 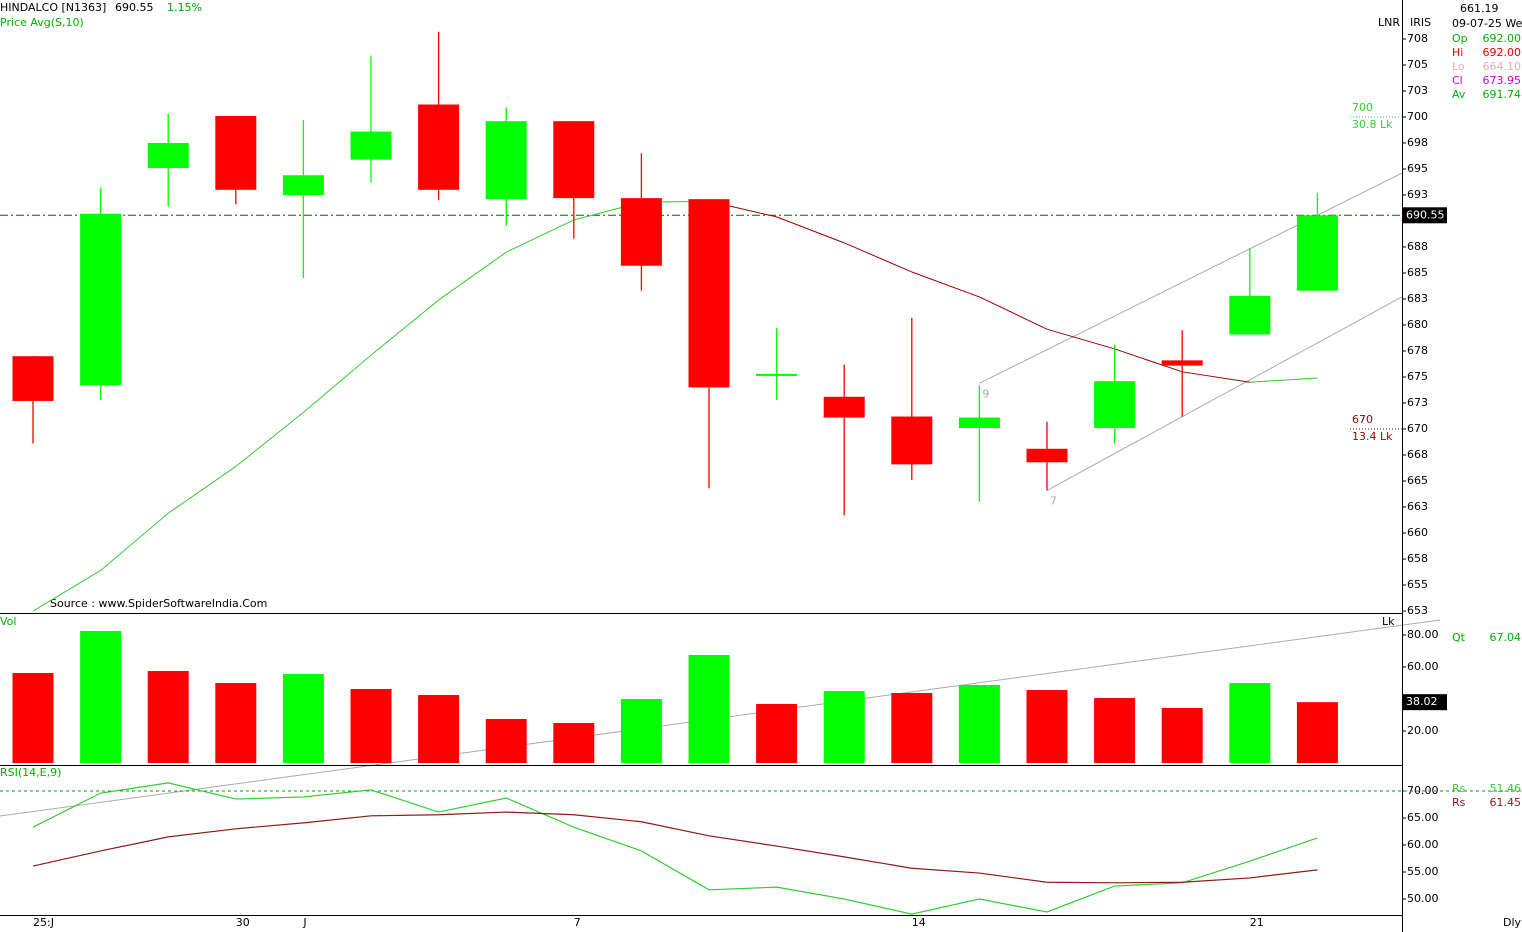 What do you see at coordinates (1423, 730) in the screenshot?
I see `y-tick-label: 20.00` at bounding box center [1423, 730].